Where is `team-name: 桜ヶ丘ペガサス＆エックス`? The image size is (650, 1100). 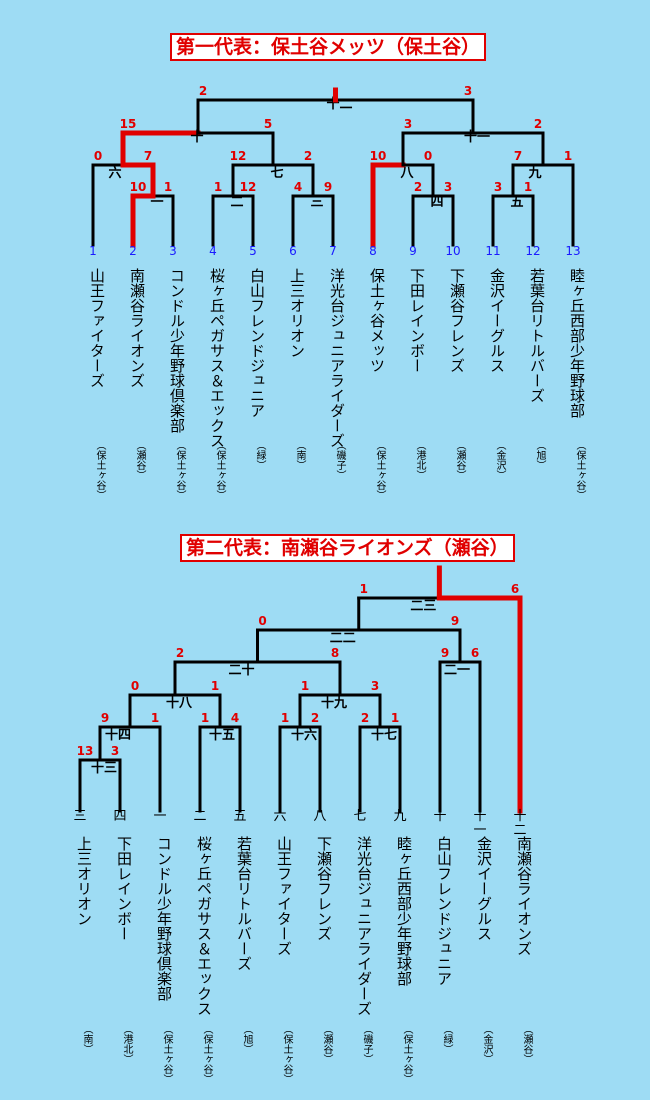 team-name: 桜ヶ丘ペガサス＆エックス is located at coordinates (217, 358).